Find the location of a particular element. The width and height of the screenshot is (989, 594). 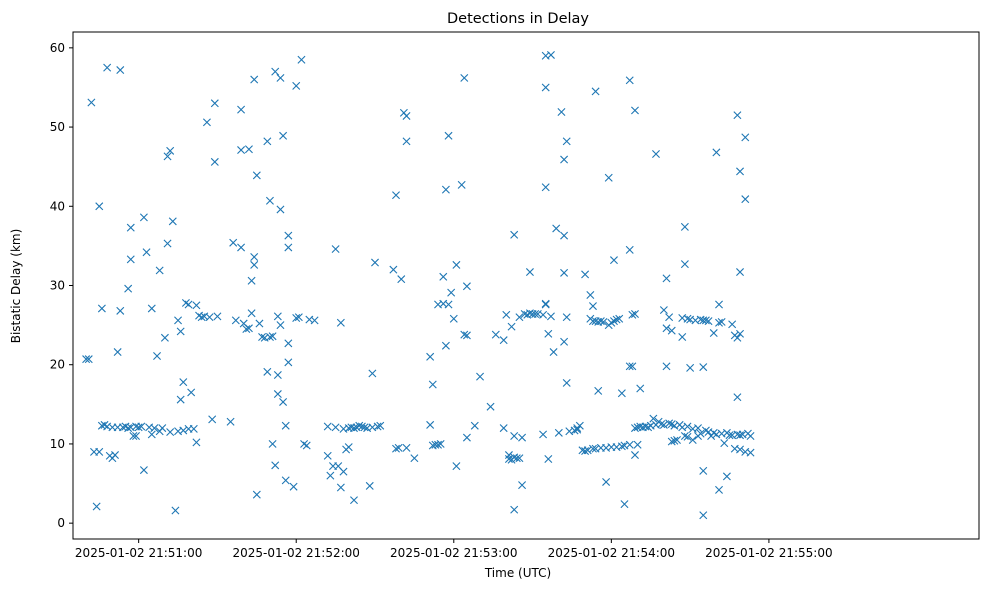

y-tick-label: 30 is located at coordinates (57, 286).